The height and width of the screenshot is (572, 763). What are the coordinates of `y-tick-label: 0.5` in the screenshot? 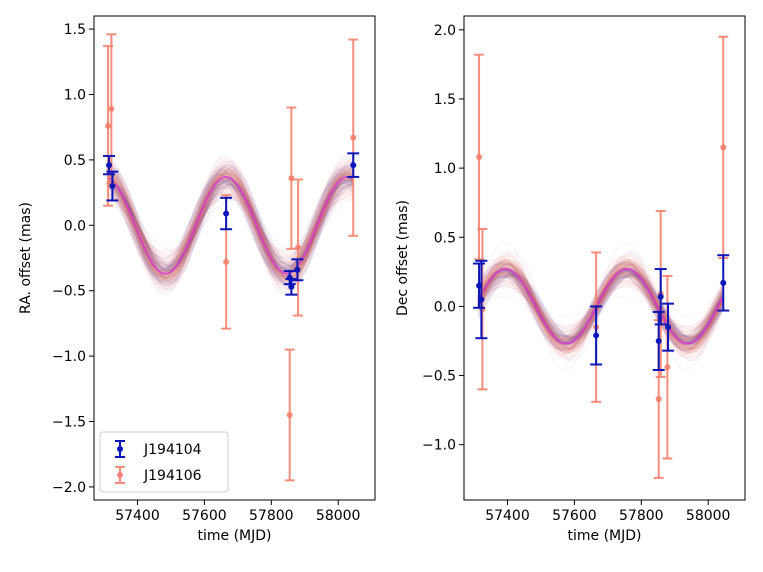 It's located at (75, 161).